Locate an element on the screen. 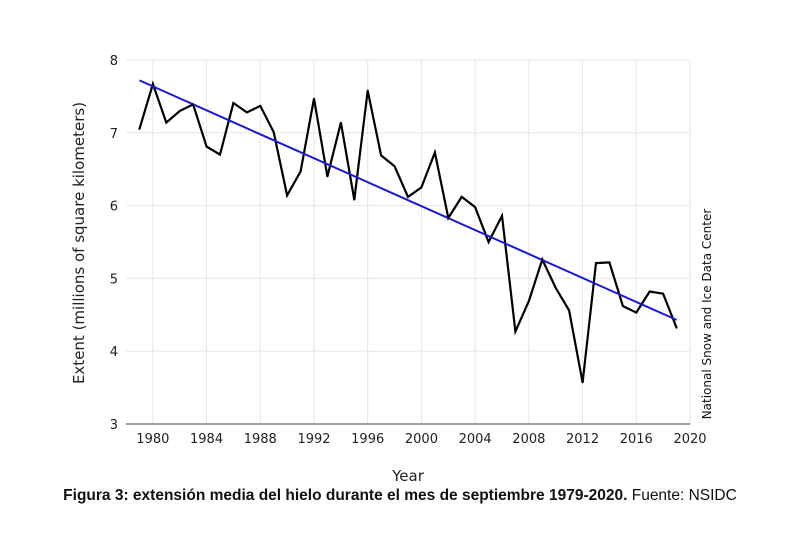  y-tick-label: 4 is located at coordinates (114, 352).